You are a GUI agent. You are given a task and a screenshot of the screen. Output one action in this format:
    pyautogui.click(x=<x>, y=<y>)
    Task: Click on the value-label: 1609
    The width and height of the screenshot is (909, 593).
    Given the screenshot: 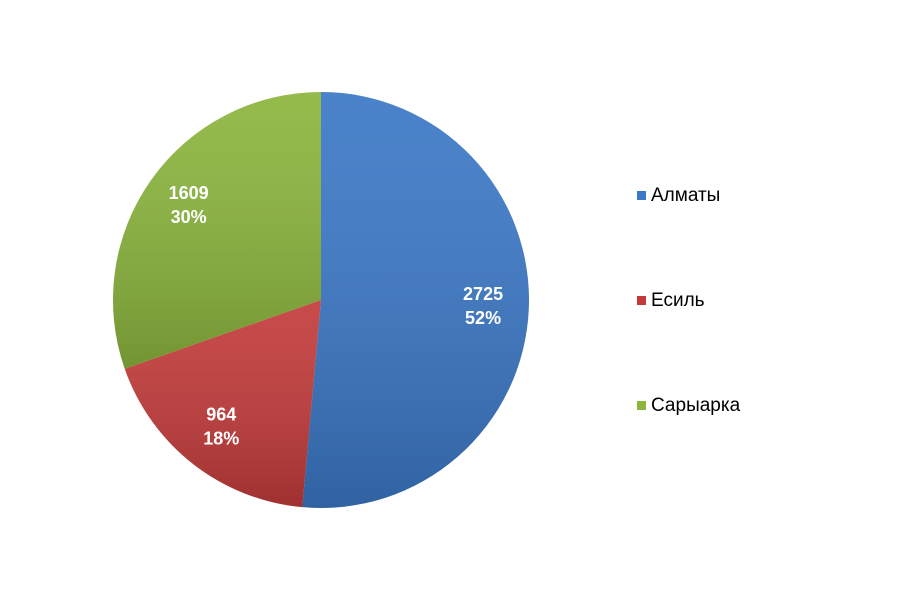 What is the action you would take?
    pyautogui.click(x=189, y=193)
    